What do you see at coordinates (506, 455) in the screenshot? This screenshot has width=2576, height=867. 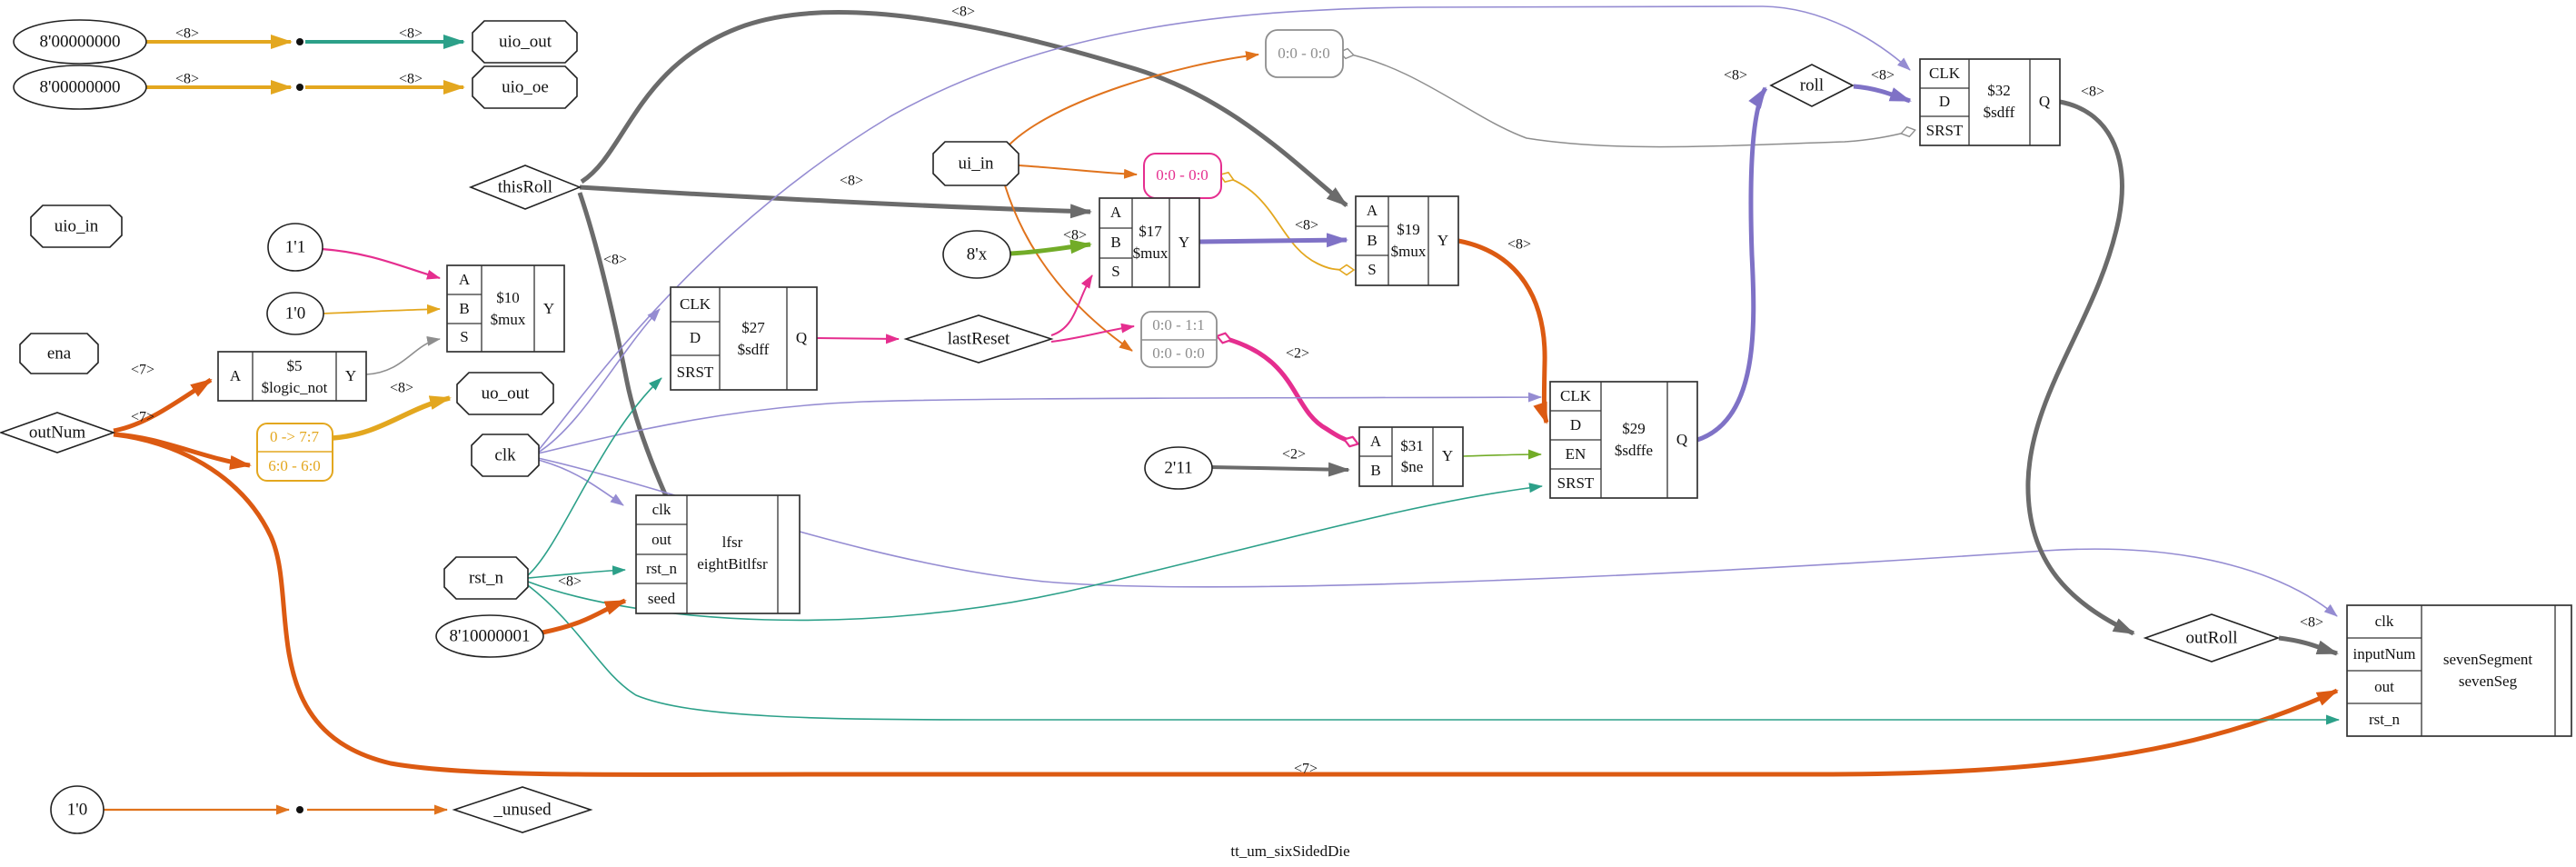 I see `node-clk: clk` at bounding box center [506, 455].